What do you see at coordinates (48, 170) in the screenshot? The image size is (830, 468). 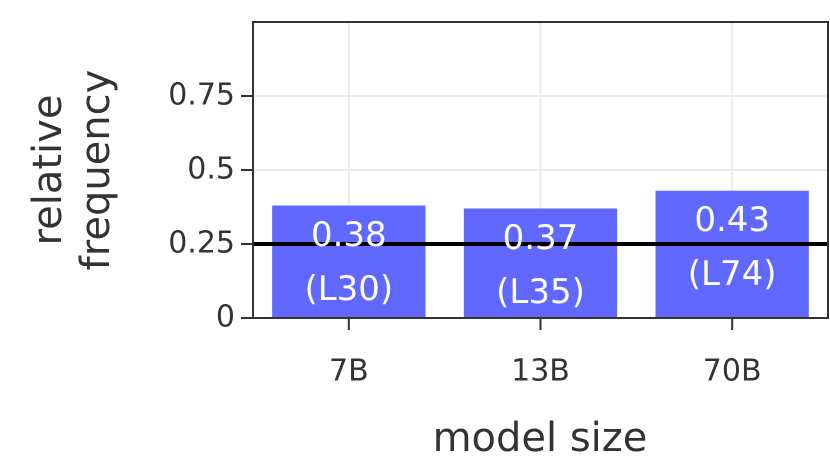 I see `y-axis-title: relative` at bounding box center [48, 170].